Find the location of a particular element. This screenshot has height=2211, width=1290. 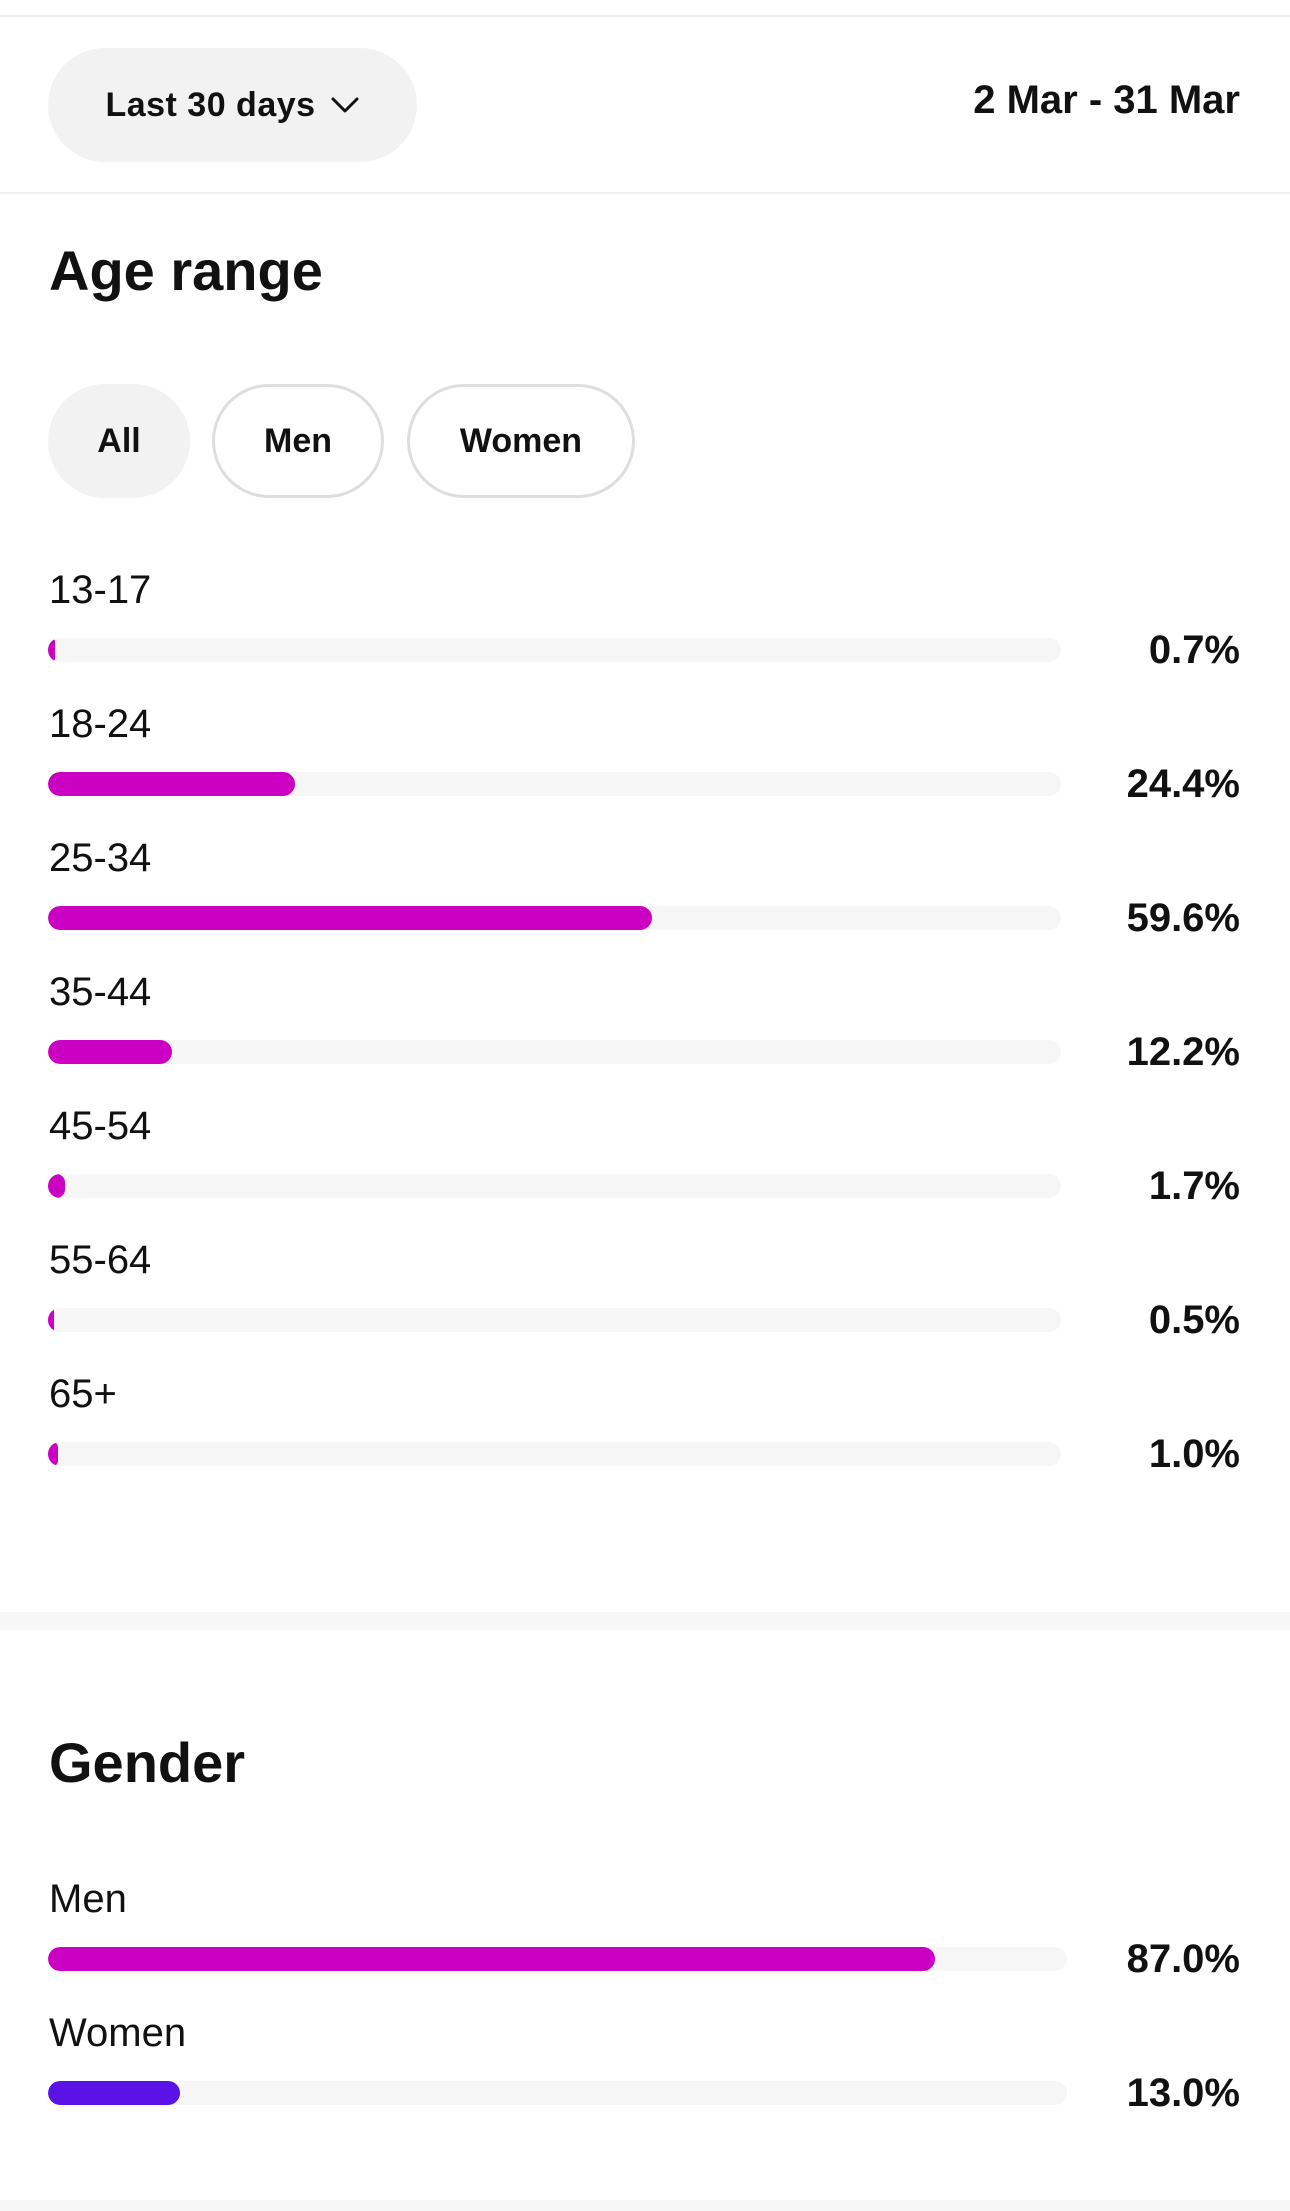

date-range-dropdown: Last 30 days is located at coordinates (232, 105).